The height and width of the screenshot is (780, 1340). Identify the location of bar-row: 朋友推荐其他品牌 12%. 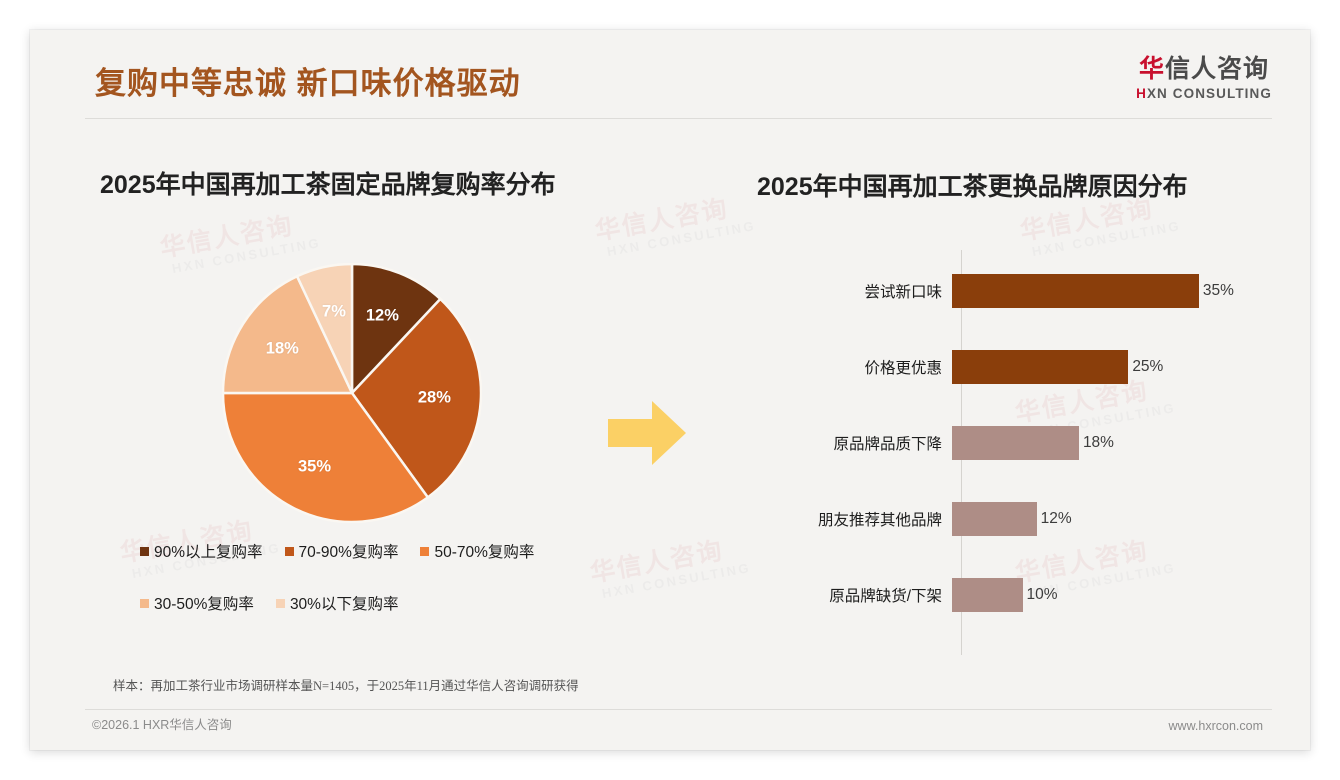
(995, 519).